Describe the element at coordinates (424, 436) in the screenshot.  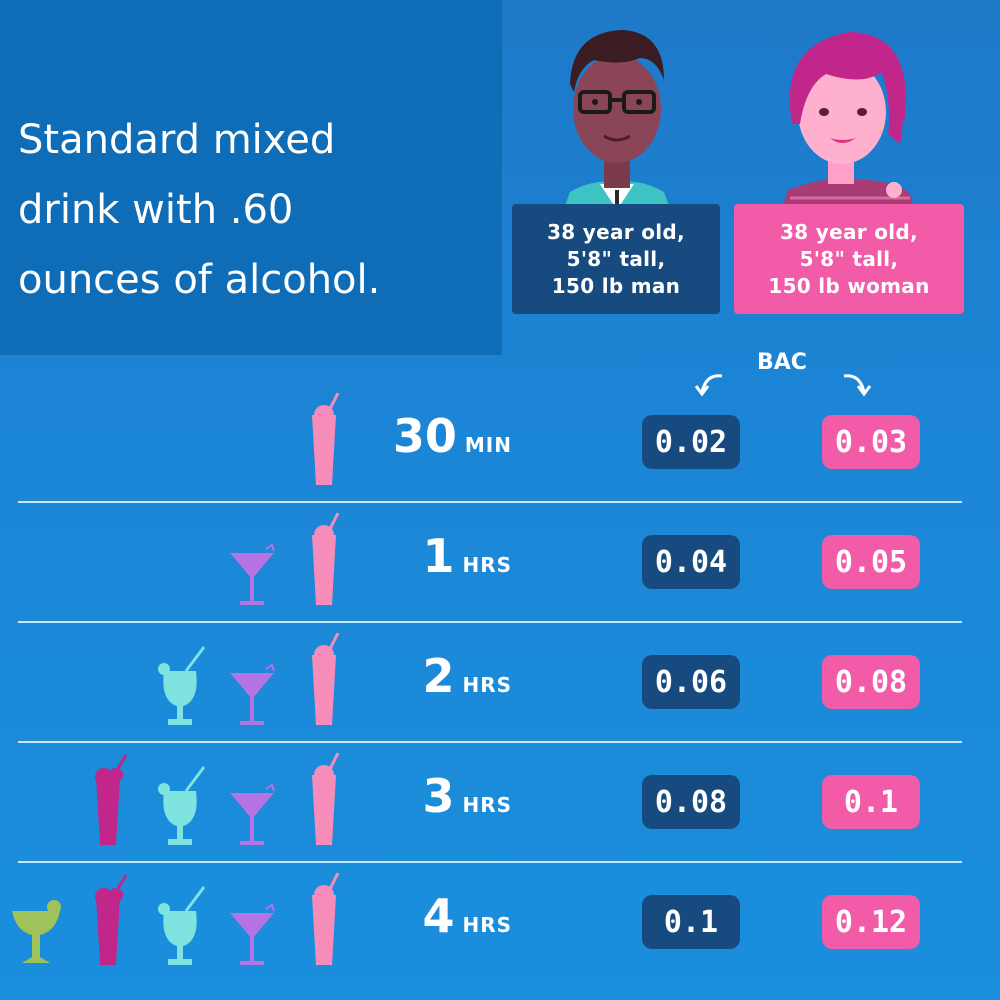
I see `time-value: 30` at that location.